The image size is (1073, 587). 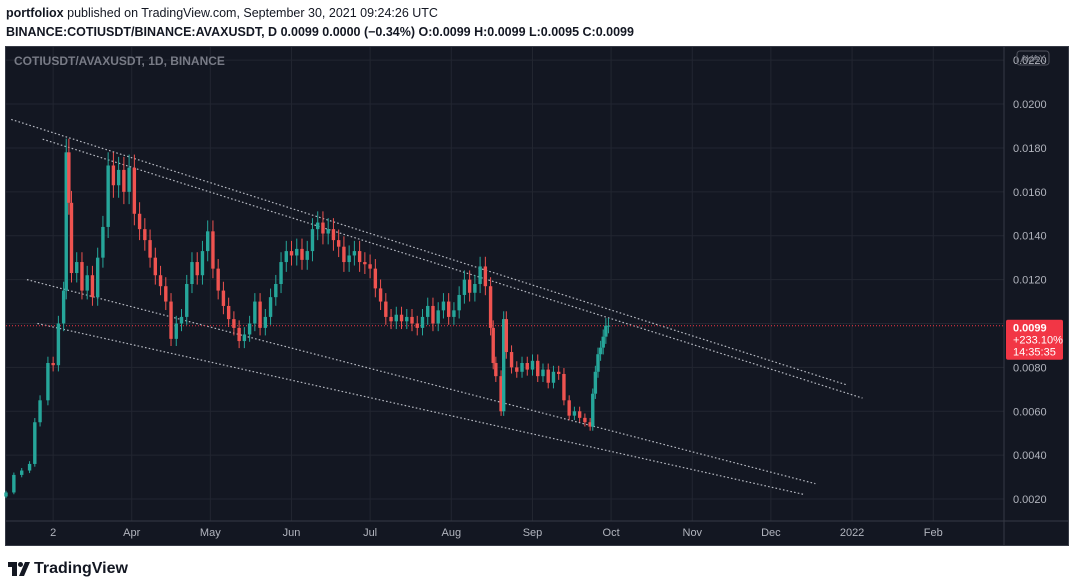 What do you see at coordinates (35, 13) in the screenshot?
I see `author-name: portfoliox` at bounding box center [35, 13].